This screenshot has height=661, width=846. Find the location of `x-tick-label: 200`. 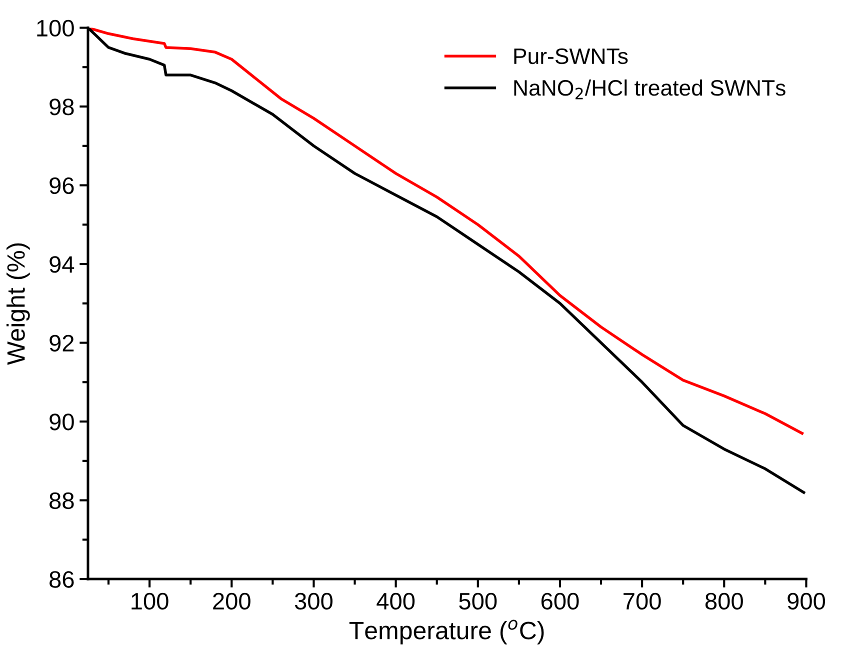

x-tick-label: 200 is located at coordinates (231, 601).